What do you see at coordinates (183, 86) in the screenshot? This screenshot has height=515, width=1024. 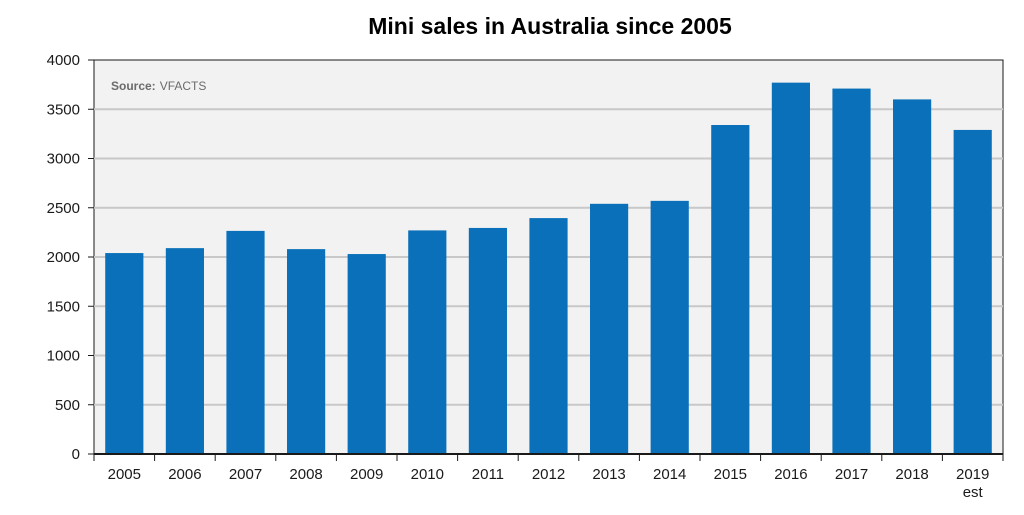 I see `source-value: VFACTS` at bounding box center [183, 86].